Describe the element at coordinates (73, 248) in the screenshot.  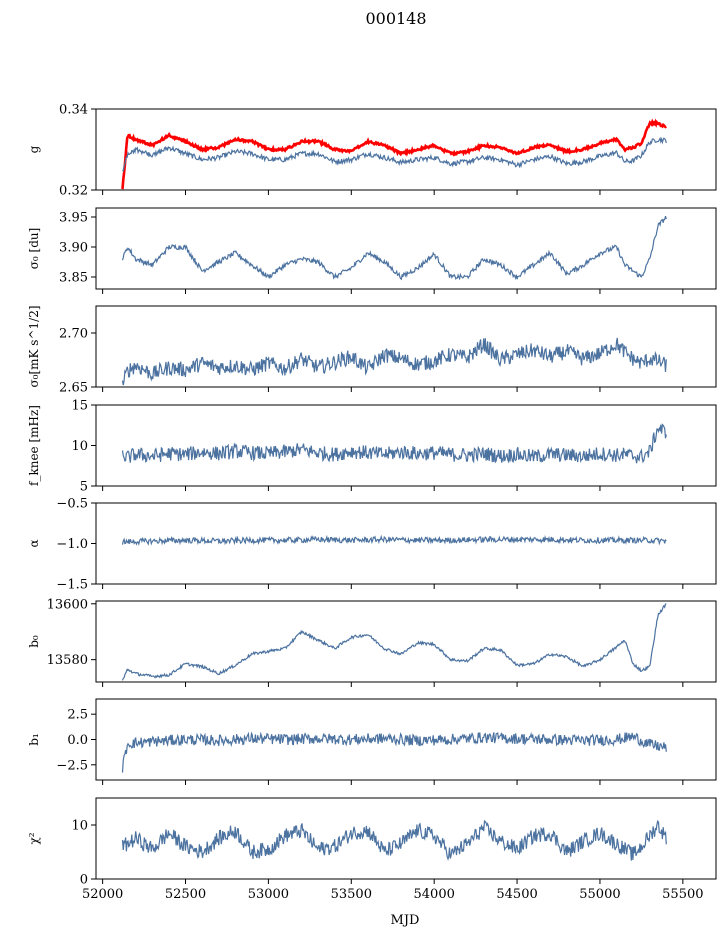
I see `y-tick-label: 3.90` at that location.